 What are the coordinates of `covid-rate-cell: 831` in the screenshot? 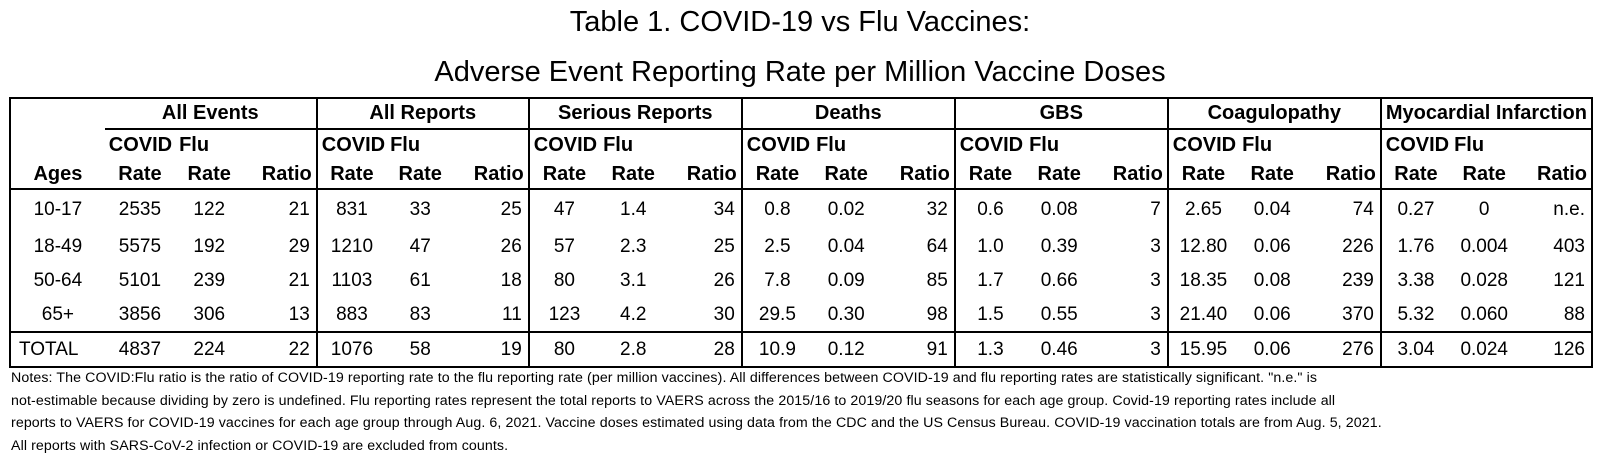 It's located at (351, 209).